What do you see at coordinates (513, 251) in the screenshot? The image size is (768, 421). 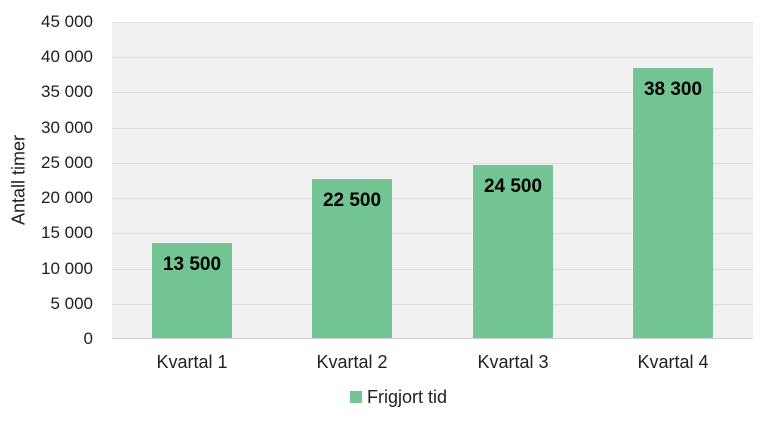 I see `bar: 24 500` at bounding box center [513, 251].